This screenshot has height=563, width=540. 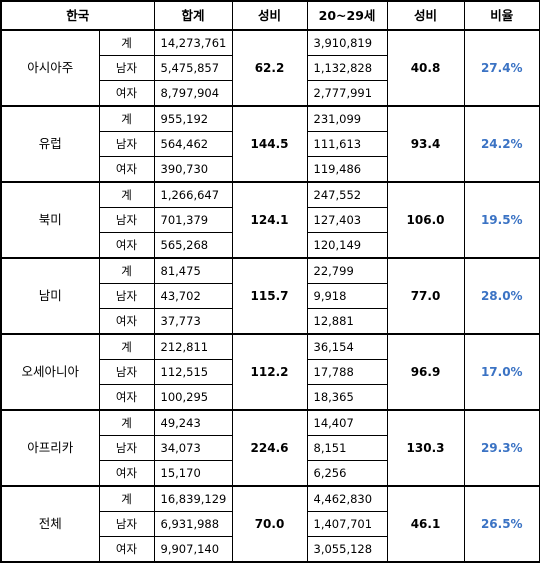 What do you see at coordinates (193, 144) in the screenshot?
I see `total-value: 564,462` at bounding box center [193, 144].